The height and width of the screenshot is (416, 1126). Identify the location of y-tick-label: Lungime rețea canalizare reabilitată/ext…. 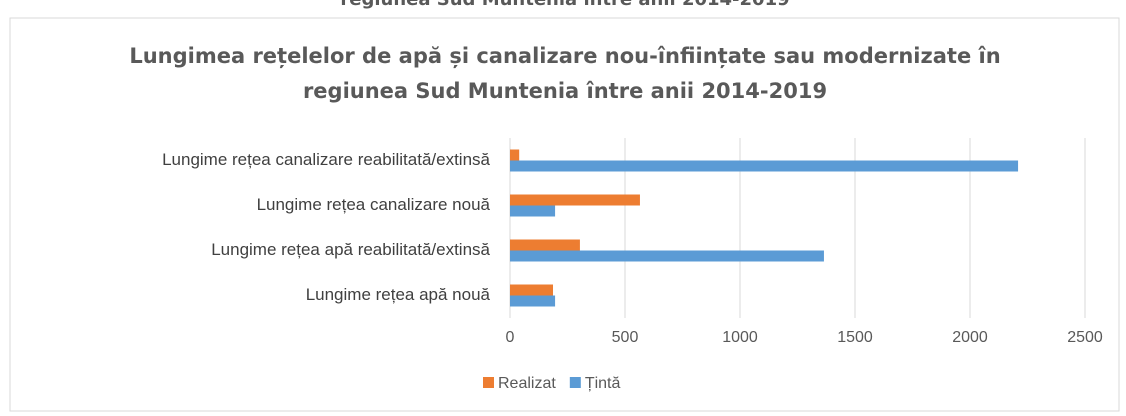
(326, 159).